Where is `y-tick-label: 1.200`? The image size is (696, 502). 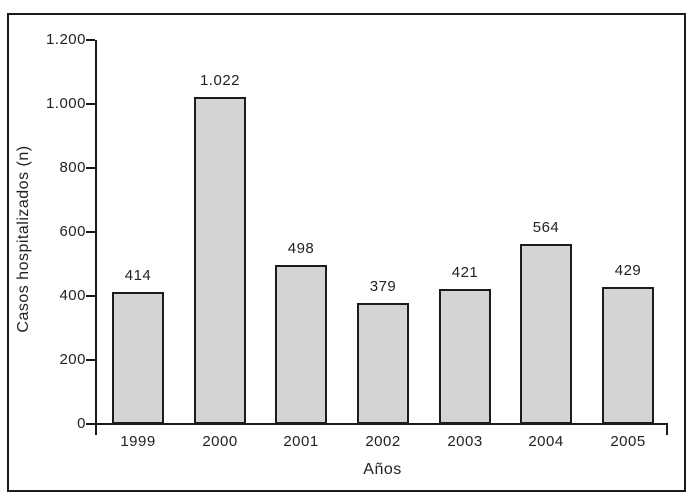 y-tick-label: 1.200 is located at coordinates (65, 39).